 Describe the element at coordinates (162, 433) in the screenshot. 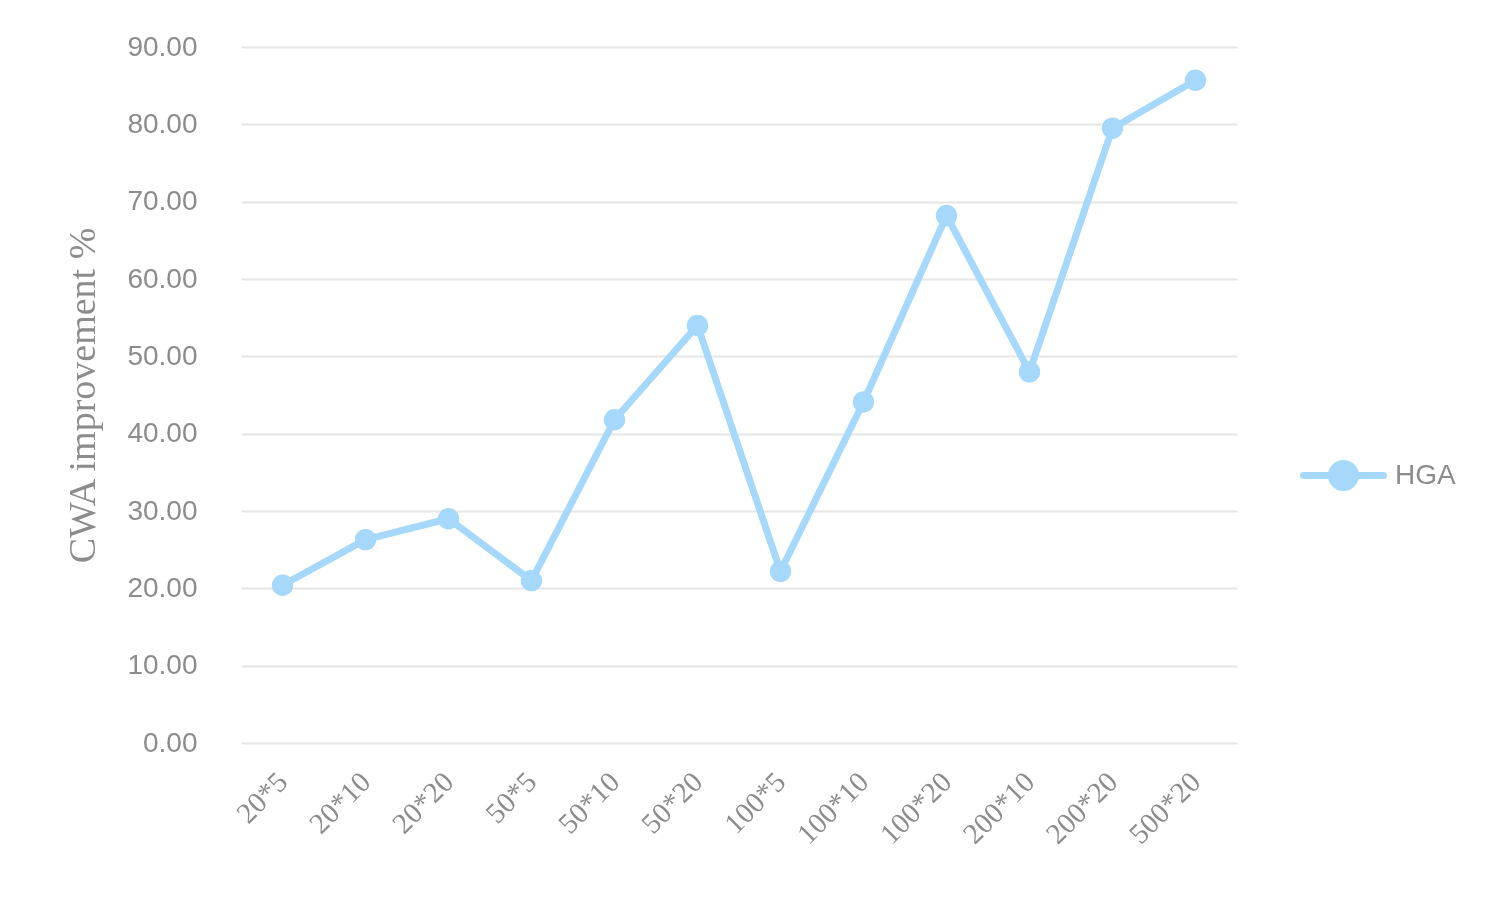

I see `y-tick-label: 40.00` at that location.